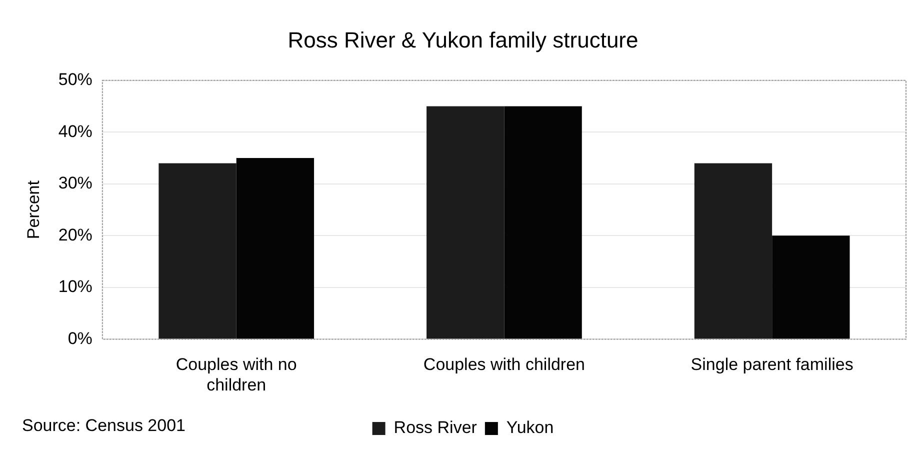  I want to click on y-tick-label: 30%, so click(75, 183).